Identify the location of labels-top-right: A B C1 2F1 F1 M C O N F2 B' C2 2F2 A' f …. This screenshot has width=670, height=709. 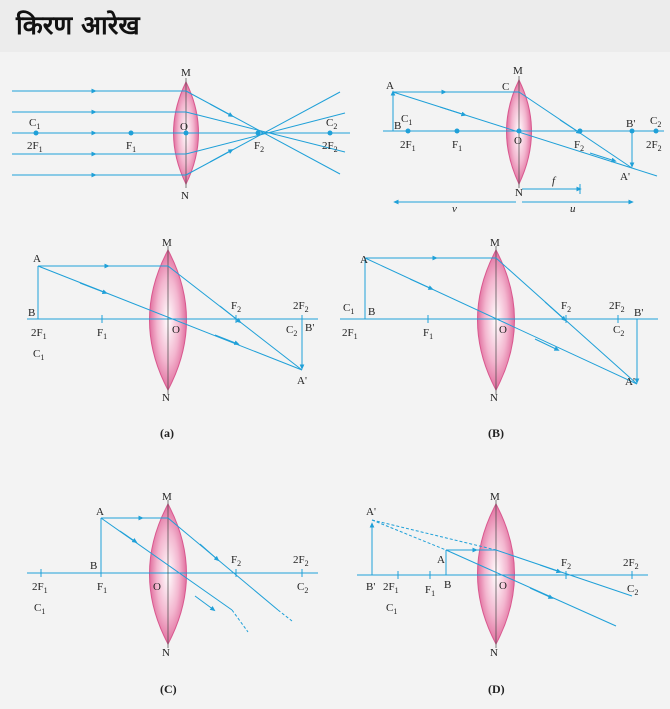
(524, 140).